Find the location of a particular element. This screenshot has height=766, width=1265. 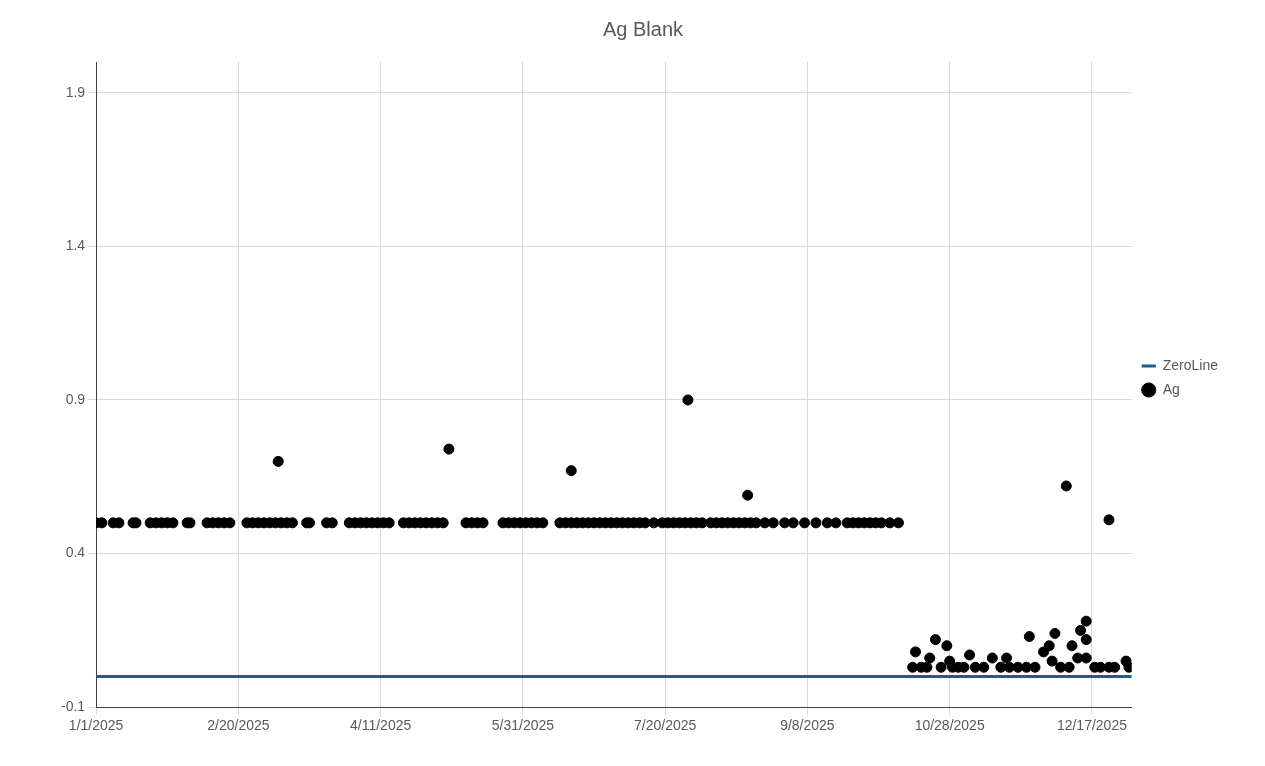

x-tick-label: 4/11/2025 is located at coordinates (381, 725).